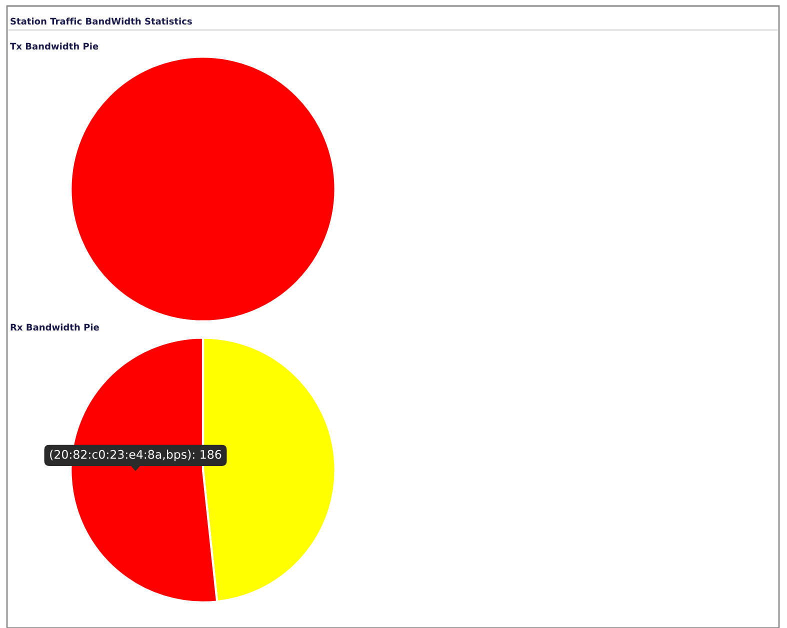  What do you see at coordinates (101, 21) in the screenshot?
I see `chart-title: Station Traffic BandWidth Statistics` at bounding box center [101, 21].